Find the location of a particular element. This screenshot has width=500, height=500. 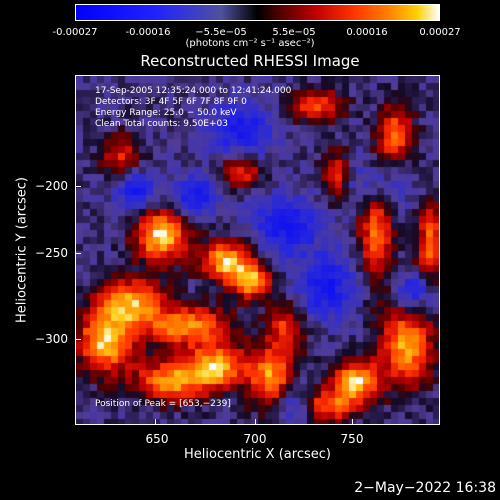

y-axis-label: Heliocentric Y (arcsec) is located at coordinates (22, 250).